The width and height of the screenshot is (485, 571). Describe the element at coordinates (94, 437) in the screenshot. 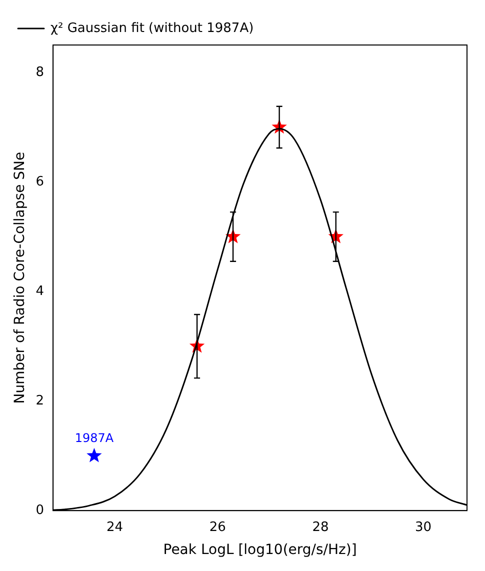

I see `annotation: 1987A` at that location.